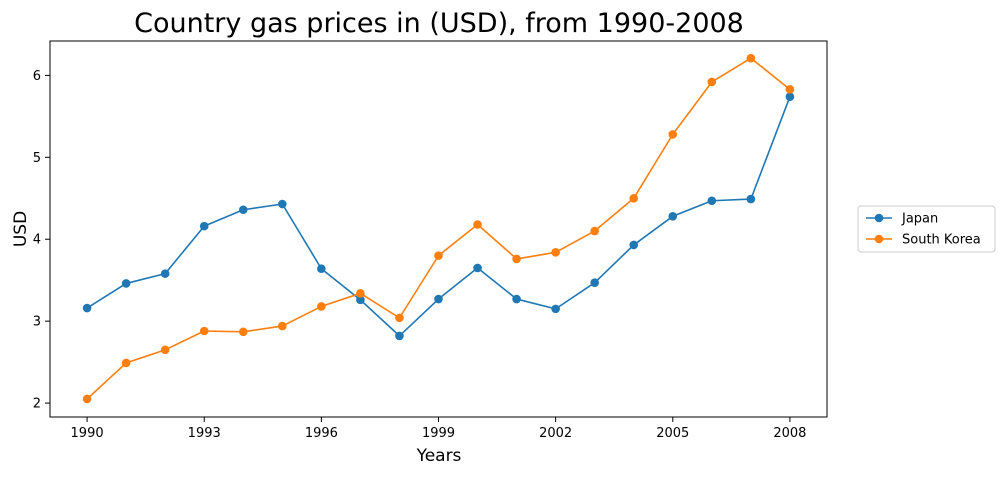  Describe the element at coordinates (789, 433) in the screenshot. I see `x-tick-label: 2008` at that location.